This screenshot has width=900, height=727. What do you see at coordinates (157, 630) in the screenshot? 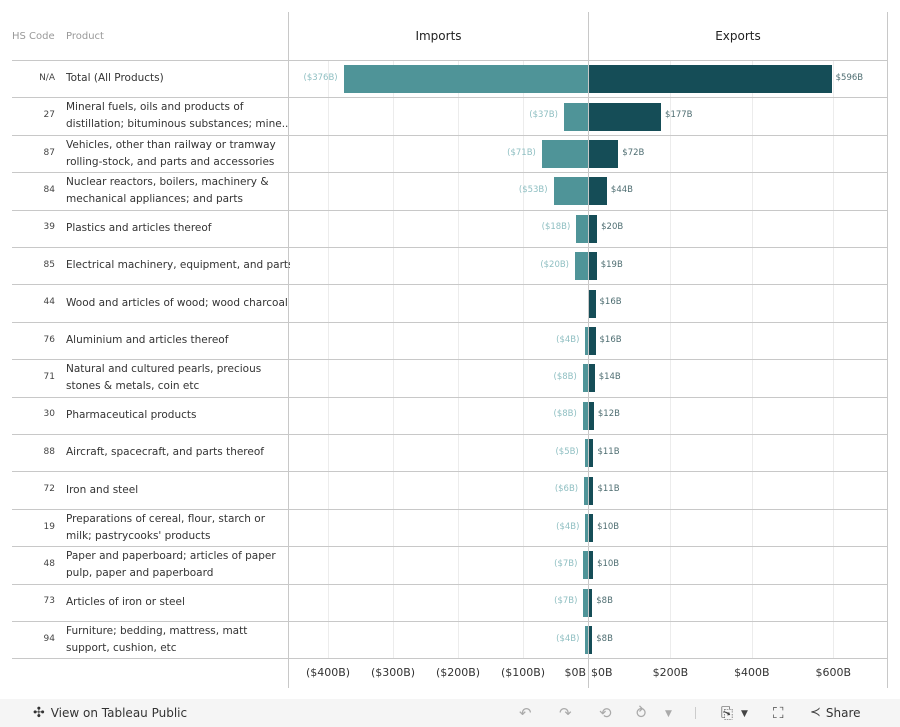
I see `product-name-line: Furniture; bedding, mattress, matt` at bounding box center [157, 630].